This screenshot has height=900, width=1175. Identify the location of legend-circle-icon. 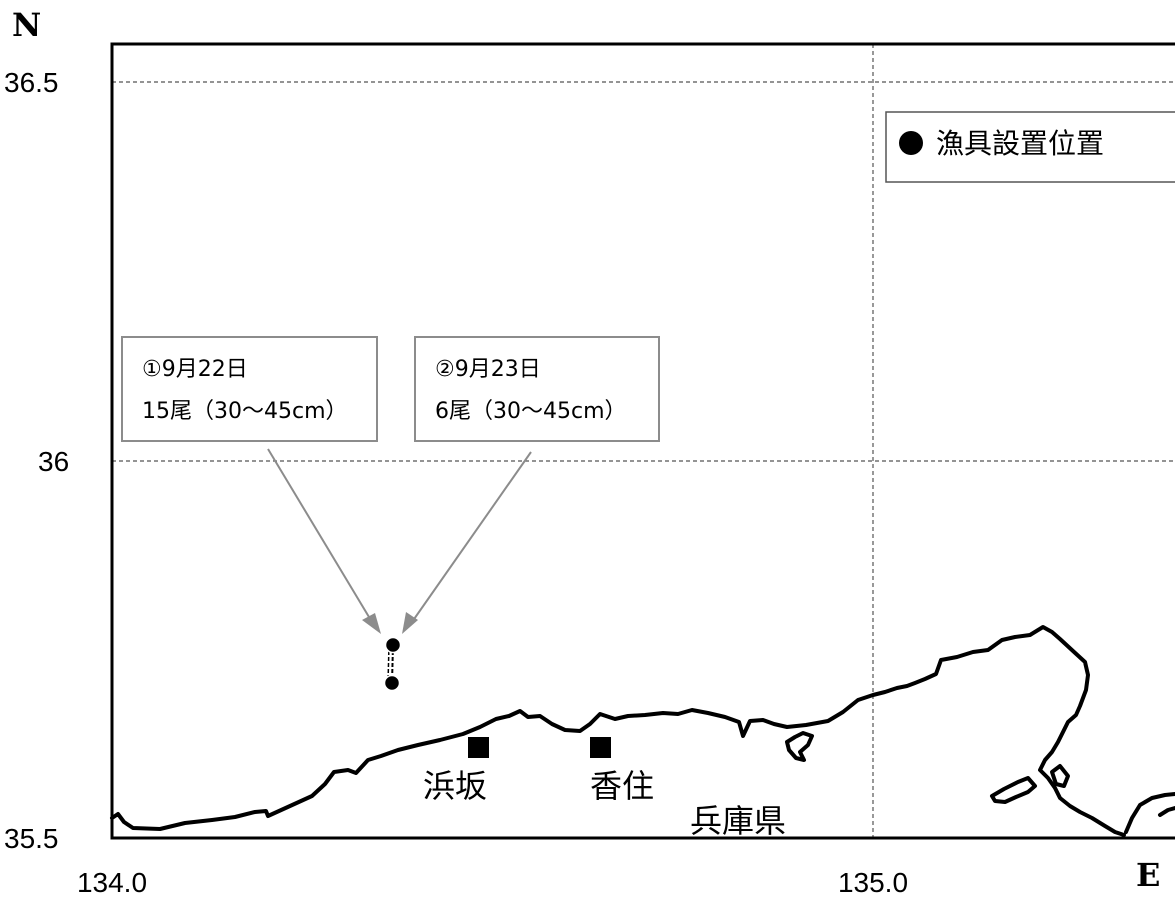
(911, 143).